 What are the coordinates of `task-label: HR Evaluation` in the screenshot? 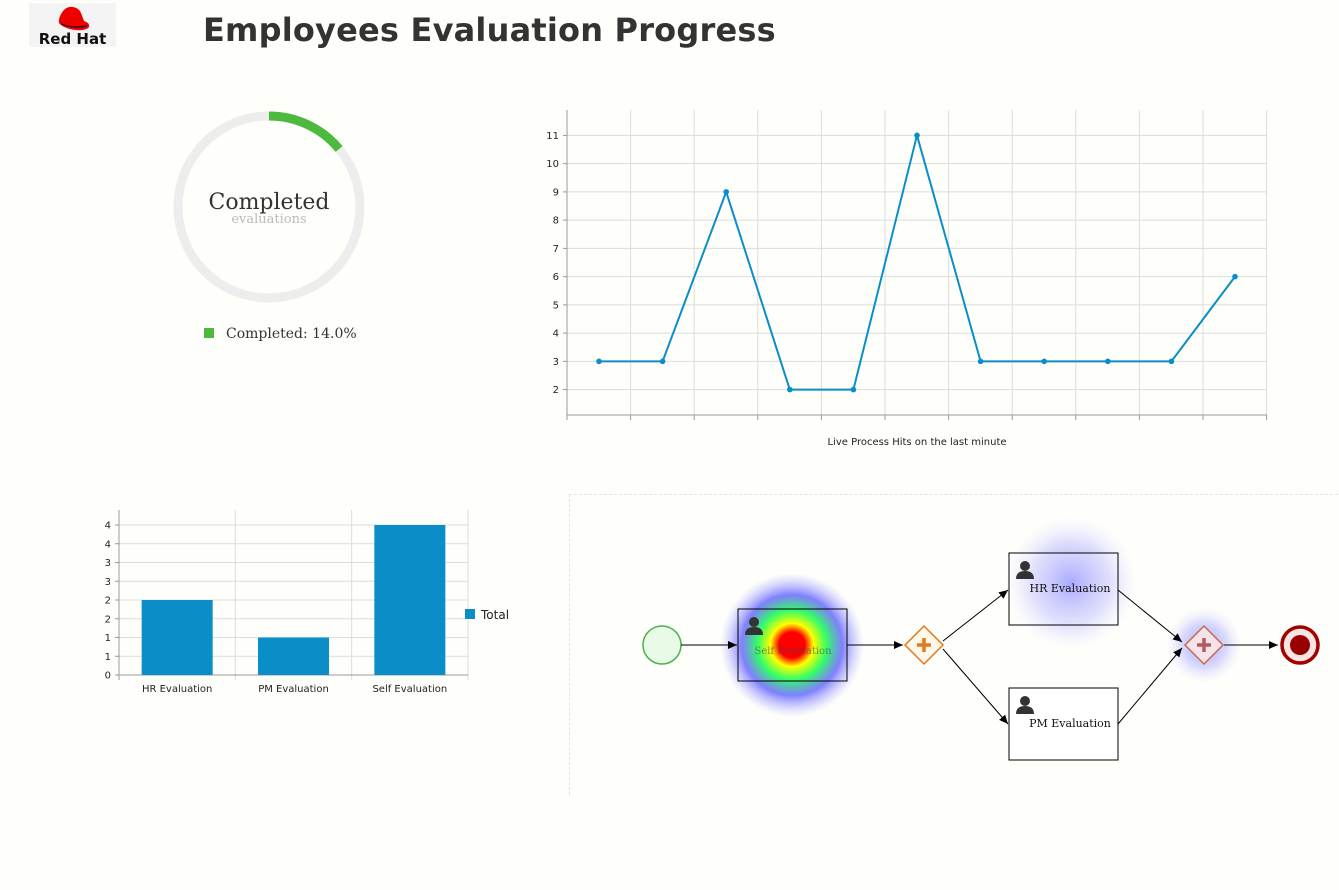 It's located at (1070, 588).